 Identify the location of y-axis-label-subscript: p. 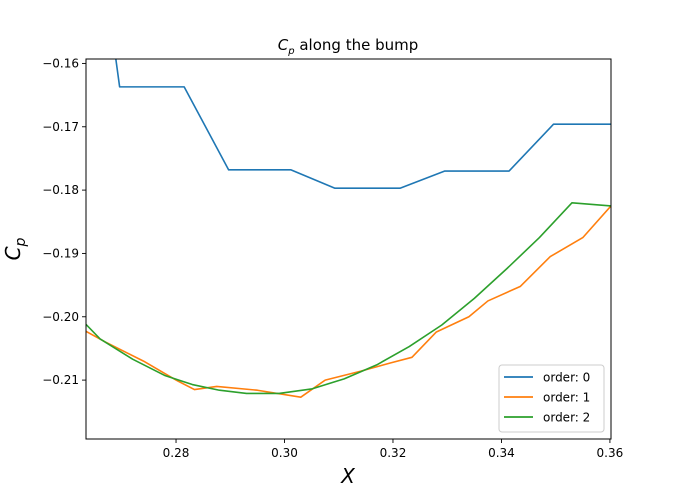
(21, 242).